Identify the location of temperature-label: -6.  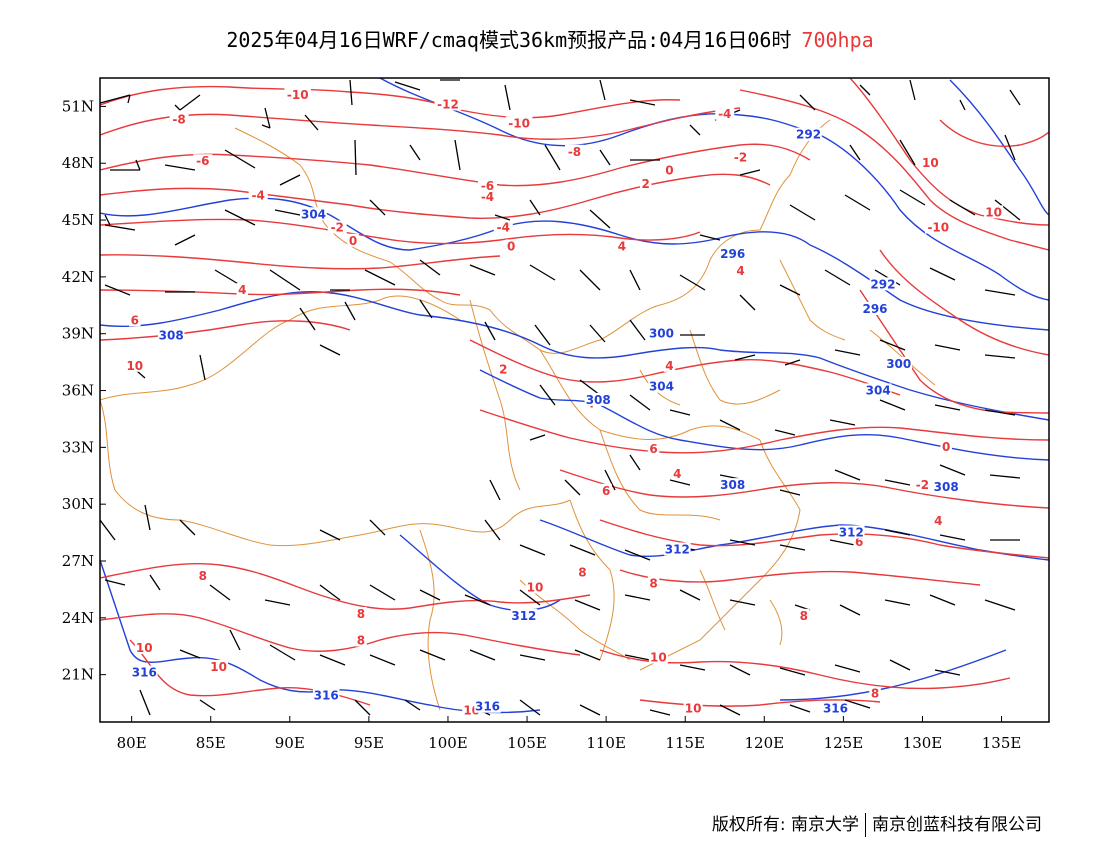
(487, 186).